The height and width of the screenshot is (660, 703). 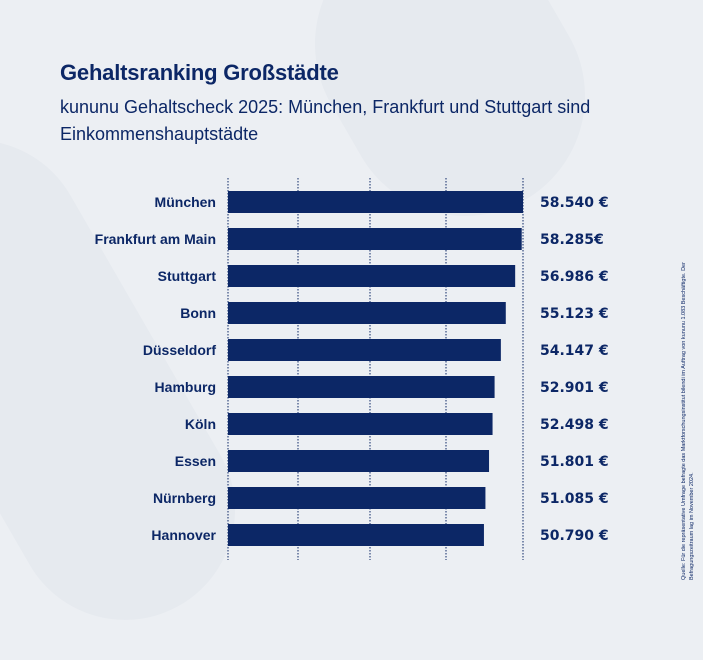 I want to click on category-label: München, so click(x=185, y=202).